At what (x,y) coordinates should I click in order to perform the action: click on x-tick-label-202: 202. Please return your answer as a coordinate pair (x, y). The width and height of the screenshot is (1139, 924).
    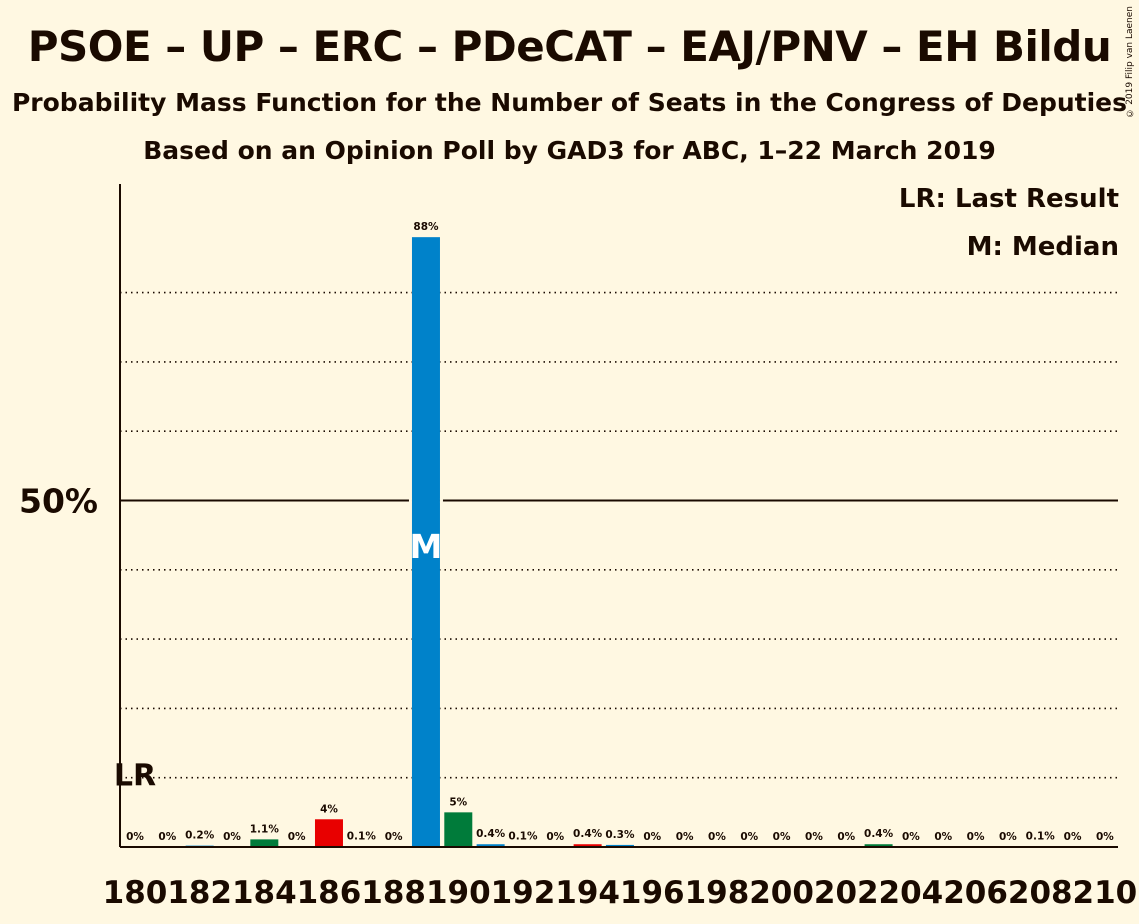
    Looking at the image, I should click on (846, 893).